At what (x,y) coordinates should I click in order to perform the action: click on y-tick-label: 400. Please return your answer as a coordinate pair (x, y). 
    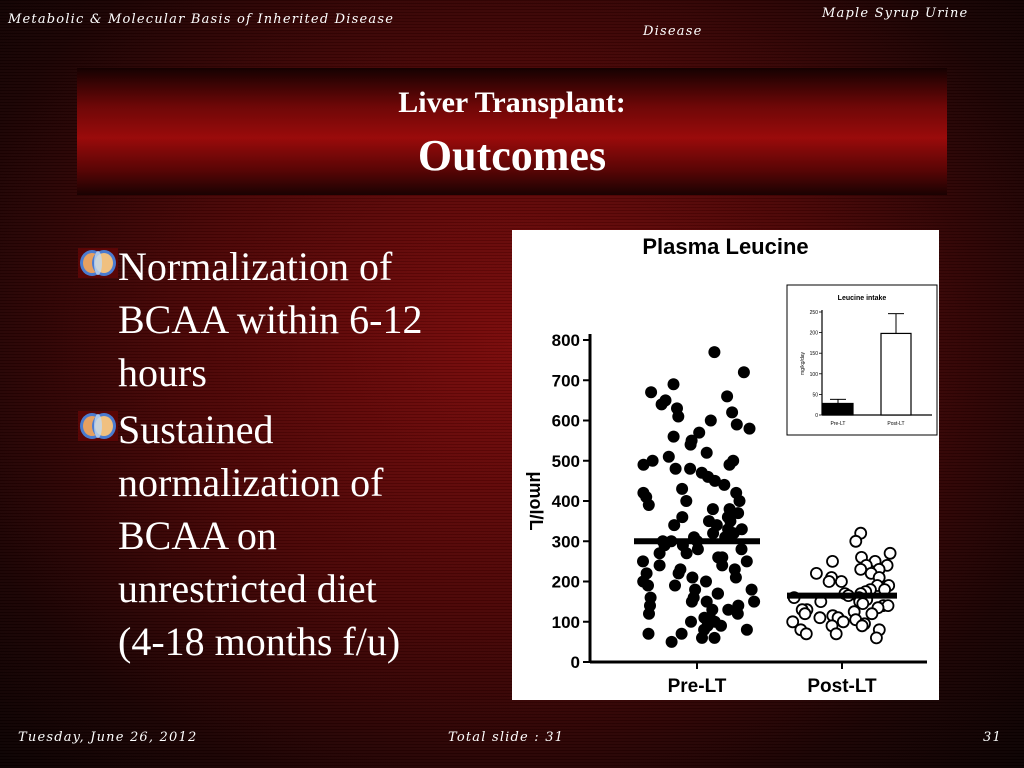
    Looking at the image, I should click on (566, 501).